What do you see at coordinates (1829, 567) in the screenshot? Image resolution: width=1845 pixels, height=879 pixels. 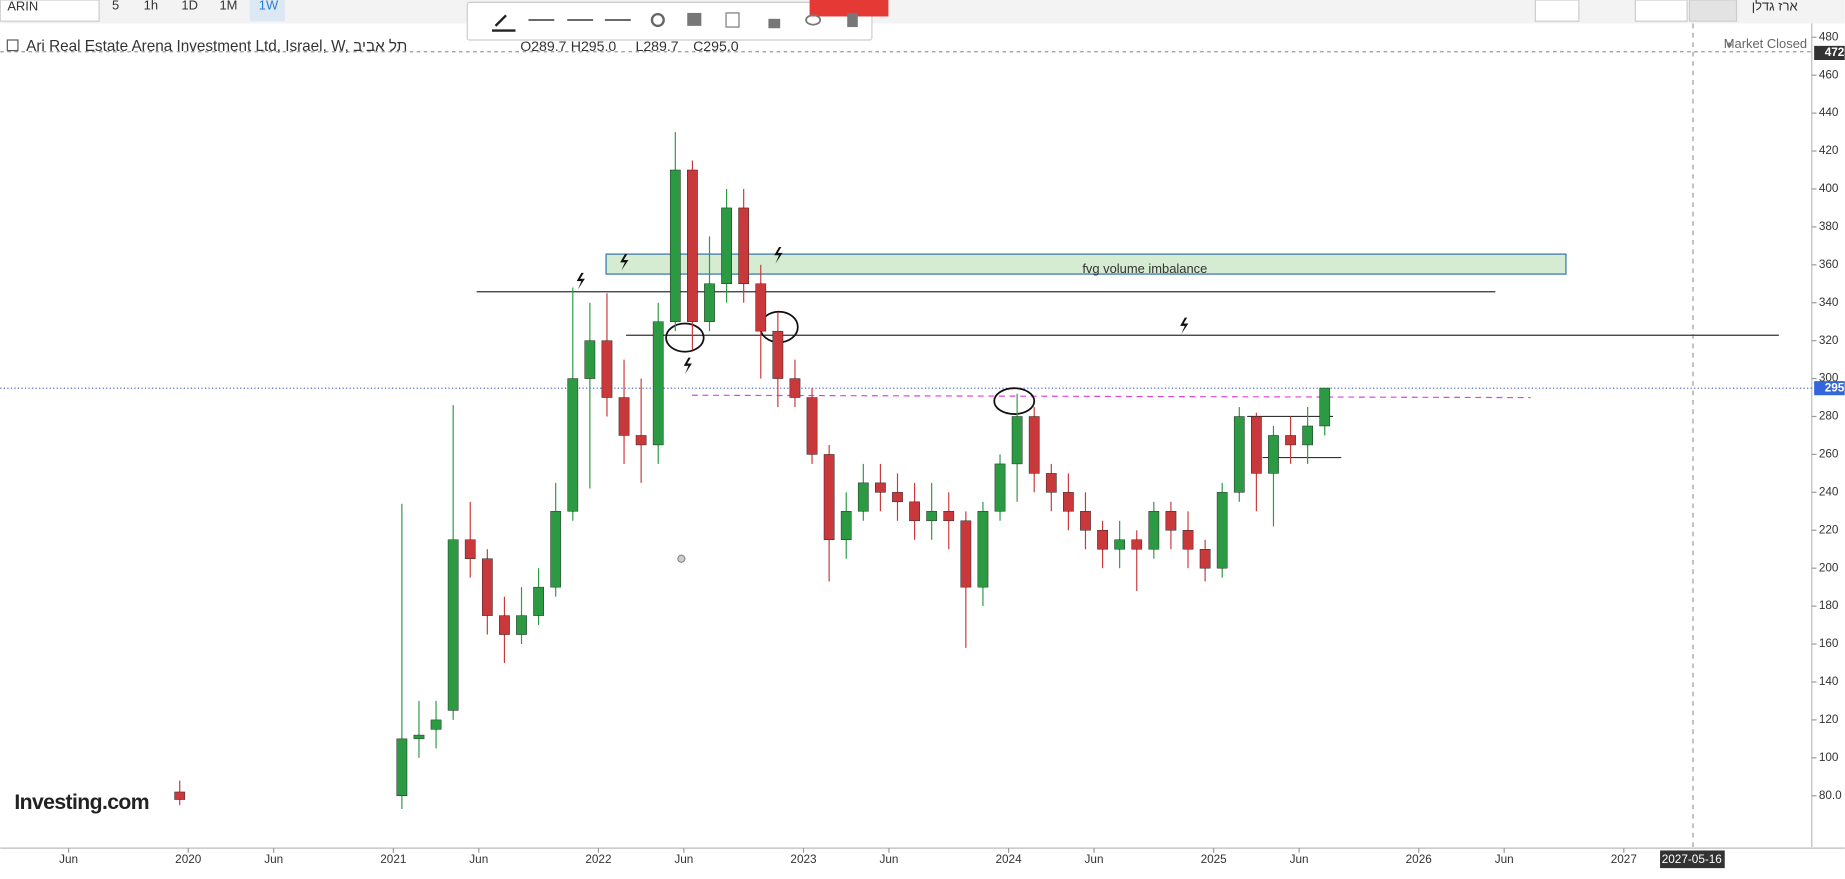 I see `y-tick-label: 200` at bounding box center [1829, 567].